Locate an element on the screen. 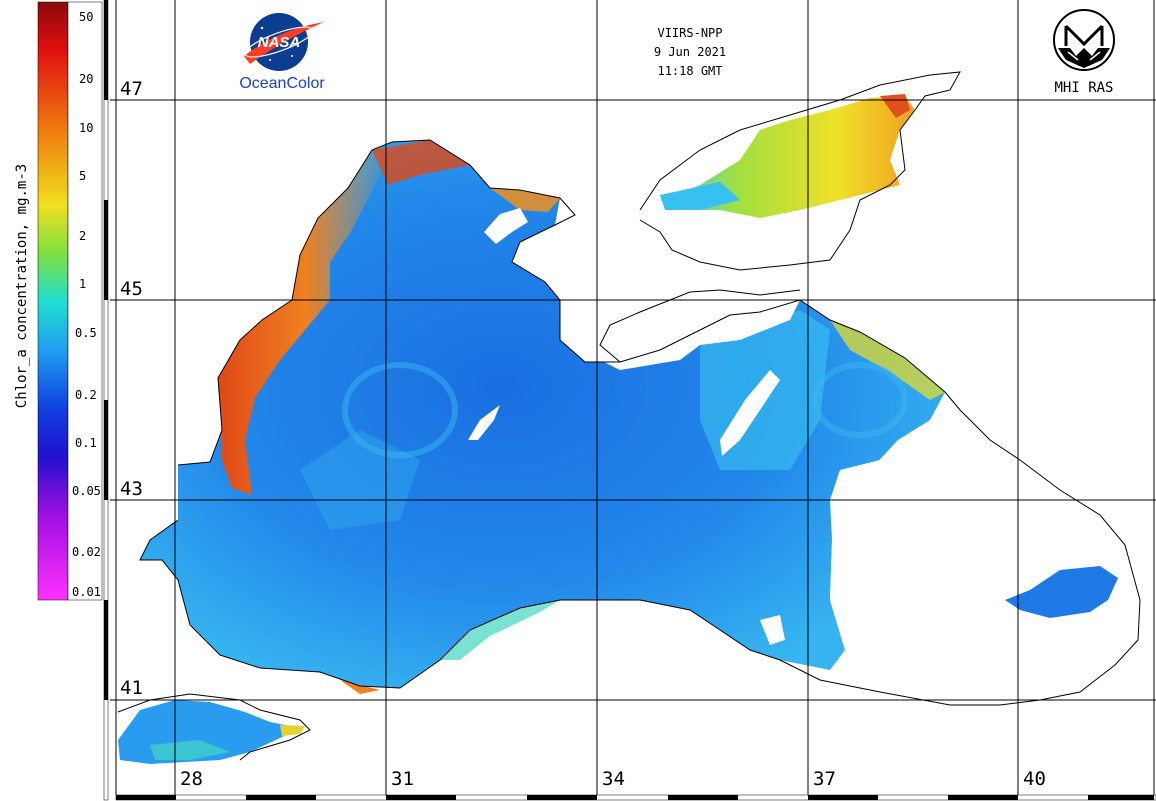  mhi-logo: MHI RAS is located at coordinates (1084, 53).